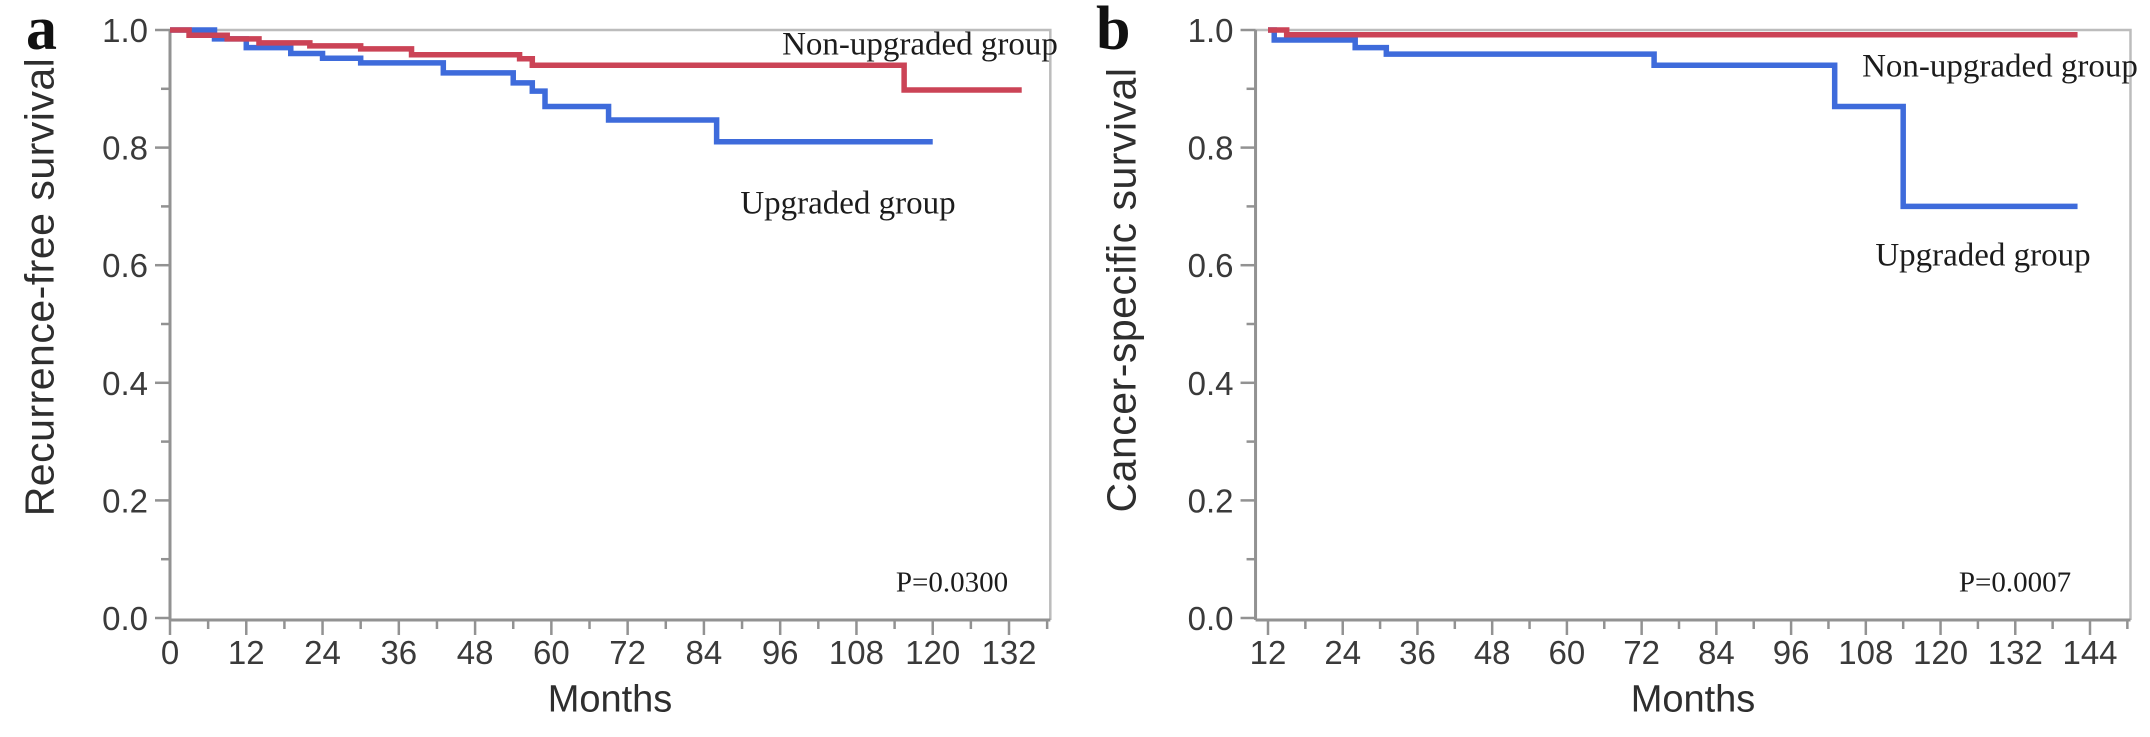  I want to click on panel-b-letter: b, so click(1113, 31).